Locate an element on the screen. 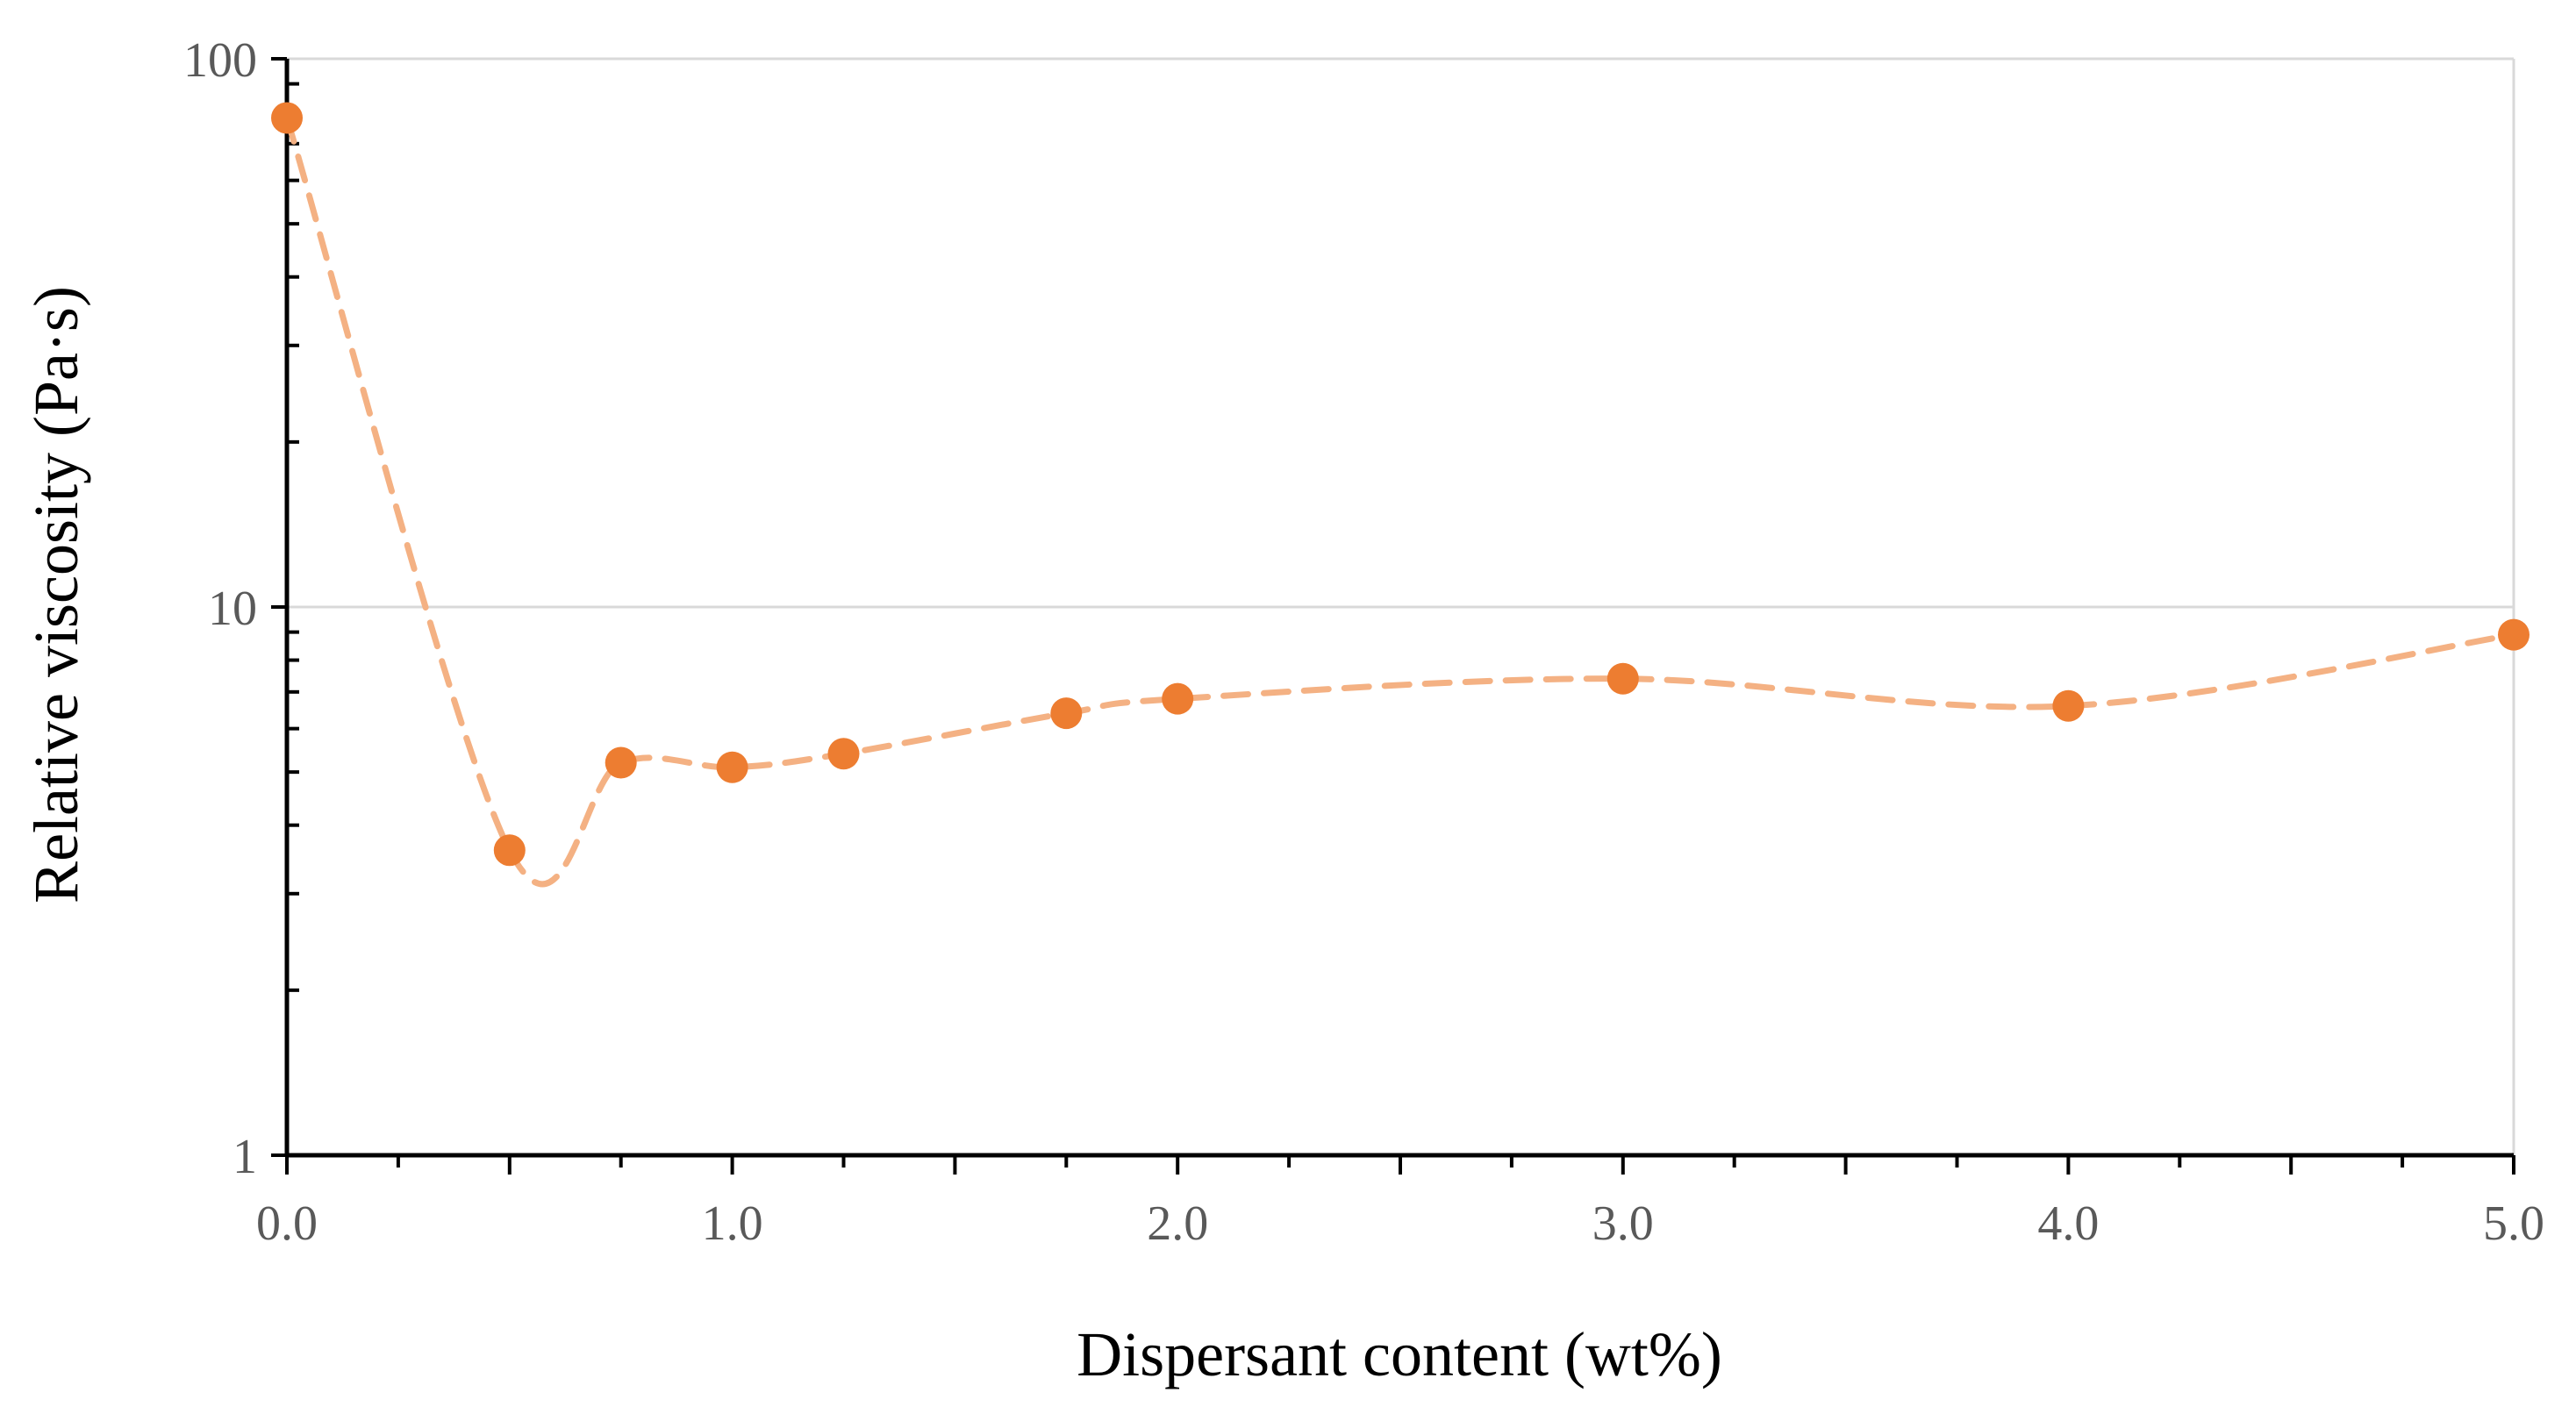  y-axis-title: Relative viscosity (Pa·s) is located at coordinates (56, 595).